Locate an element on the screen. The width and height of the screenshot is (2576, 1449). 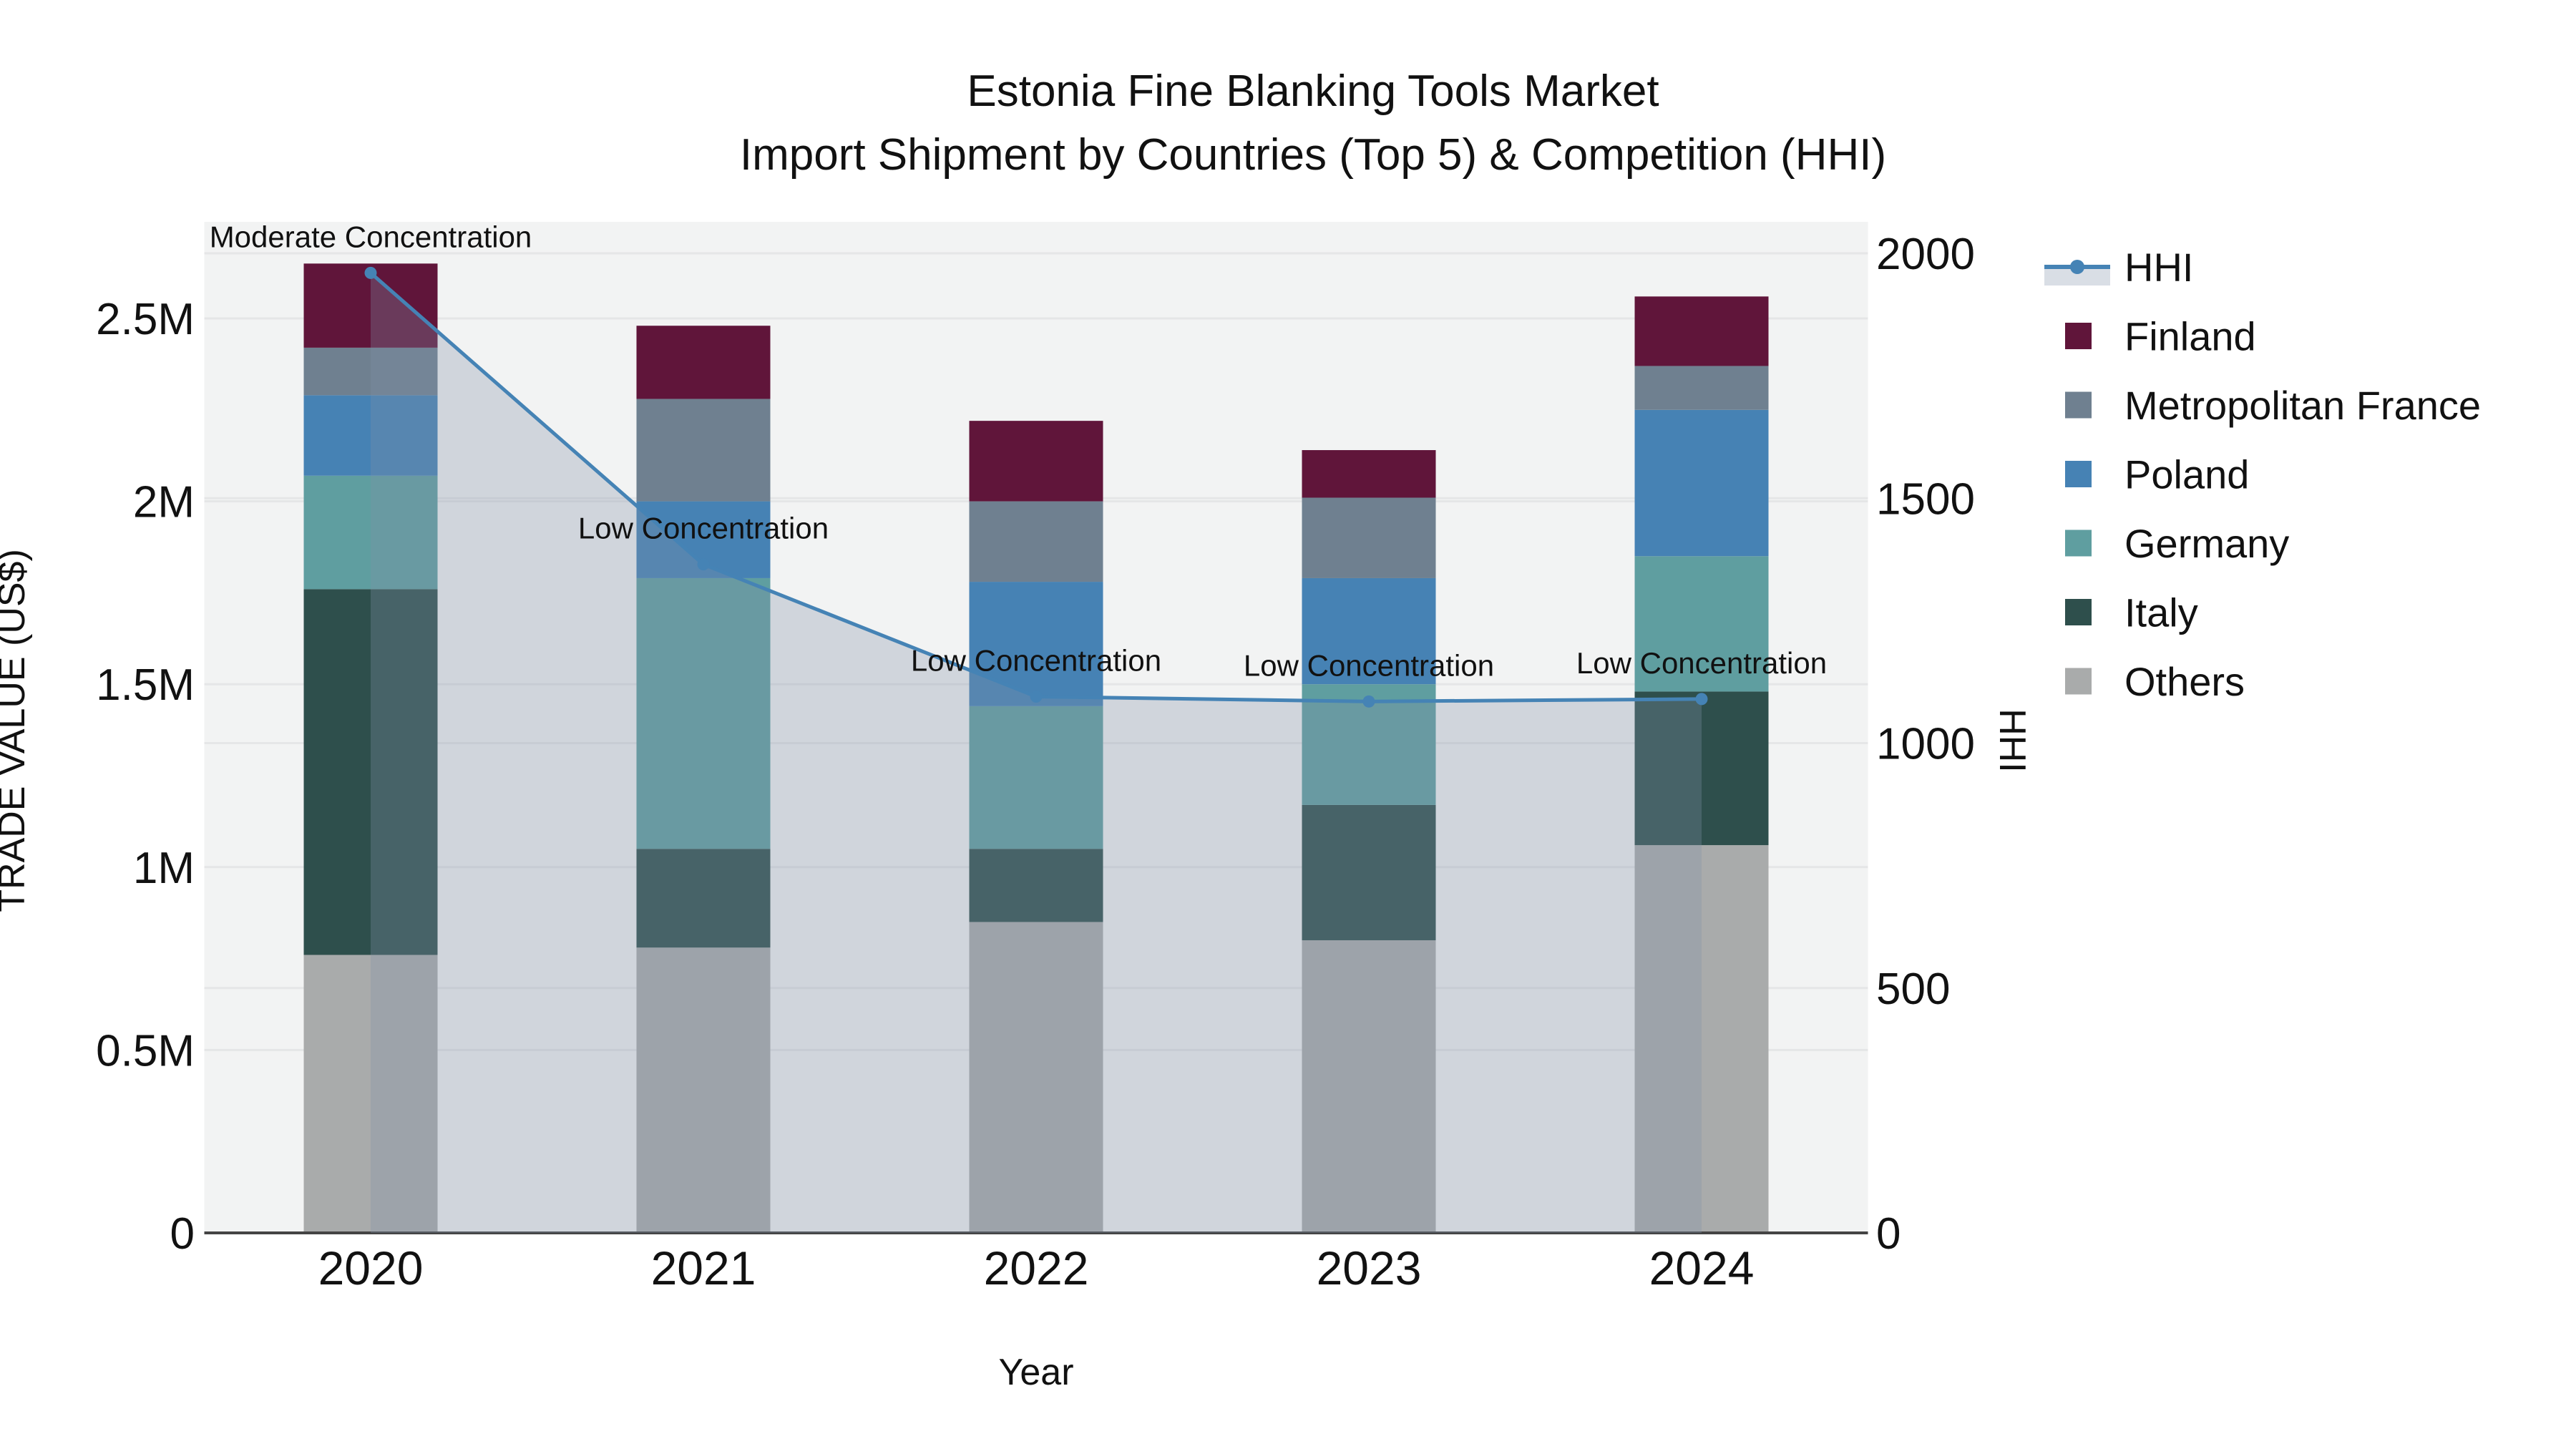
hhi-marker-2022 is located at coordinates (1036, 696).